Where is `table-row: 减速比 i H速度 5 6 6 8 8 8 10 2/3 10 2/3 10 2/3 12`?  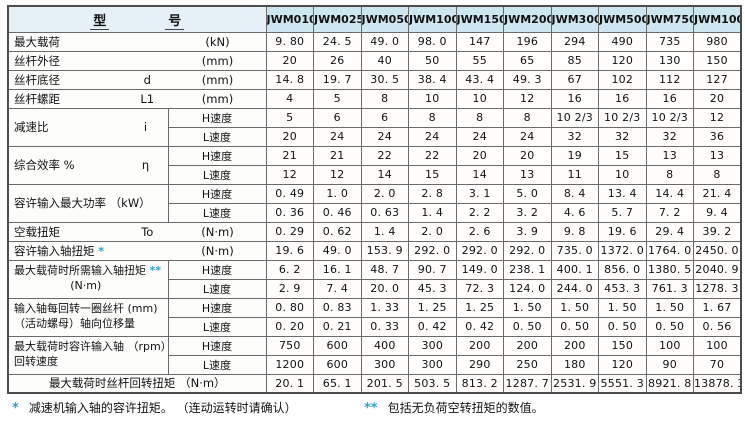 table-row: 减速比 i H速度 5 6 6 8 8 8 10 2/3 10 2/3 10 2/3 12 is located at coordinates (374, 127).